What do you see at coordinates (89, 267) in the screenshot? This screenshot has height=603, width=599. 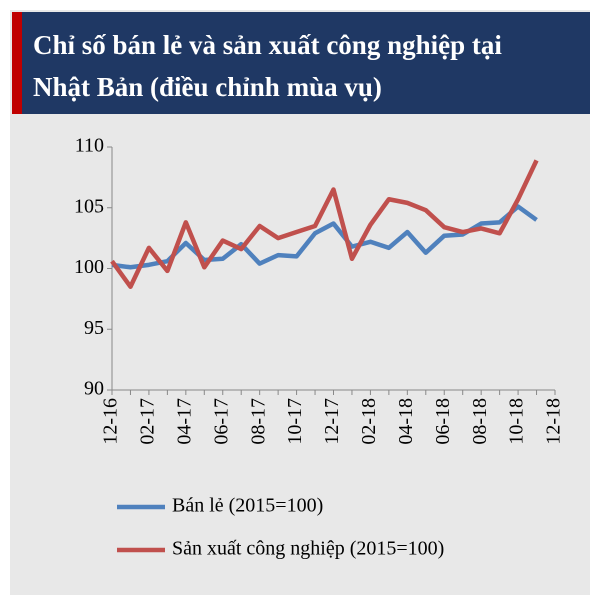 I see `y-tick-label: 100` at bounding box center [89, 267].